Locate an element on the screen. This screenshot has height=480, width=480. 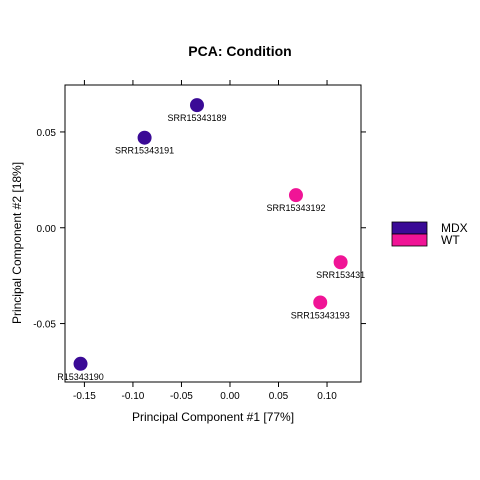
x-tick-label: -0.10 is located at coordinates (133, 396).